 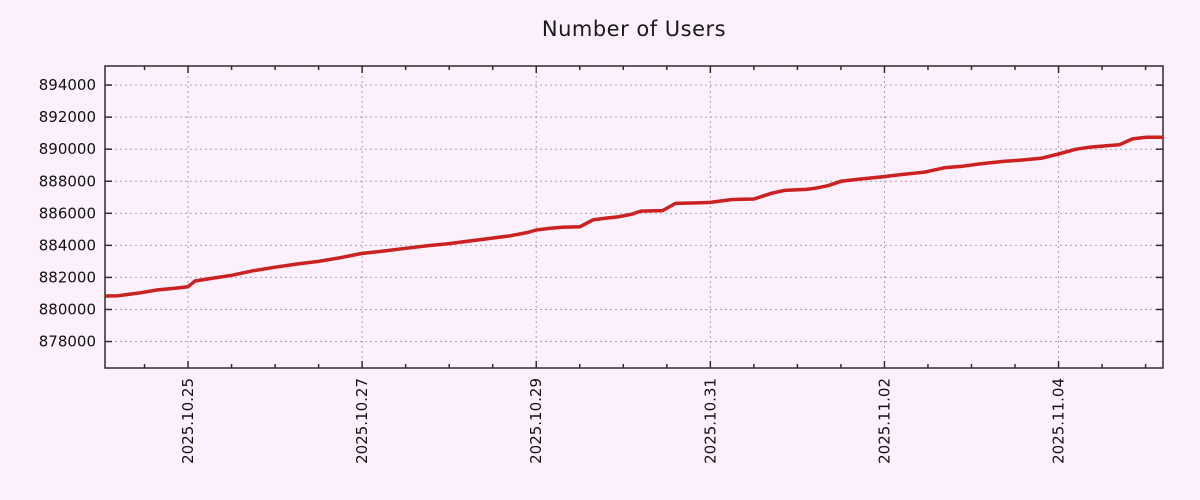 What do you see at coordinates (634, 29) in the screenshot?
I see `chart-title: Number of Users` at bounding box center [634, 29].